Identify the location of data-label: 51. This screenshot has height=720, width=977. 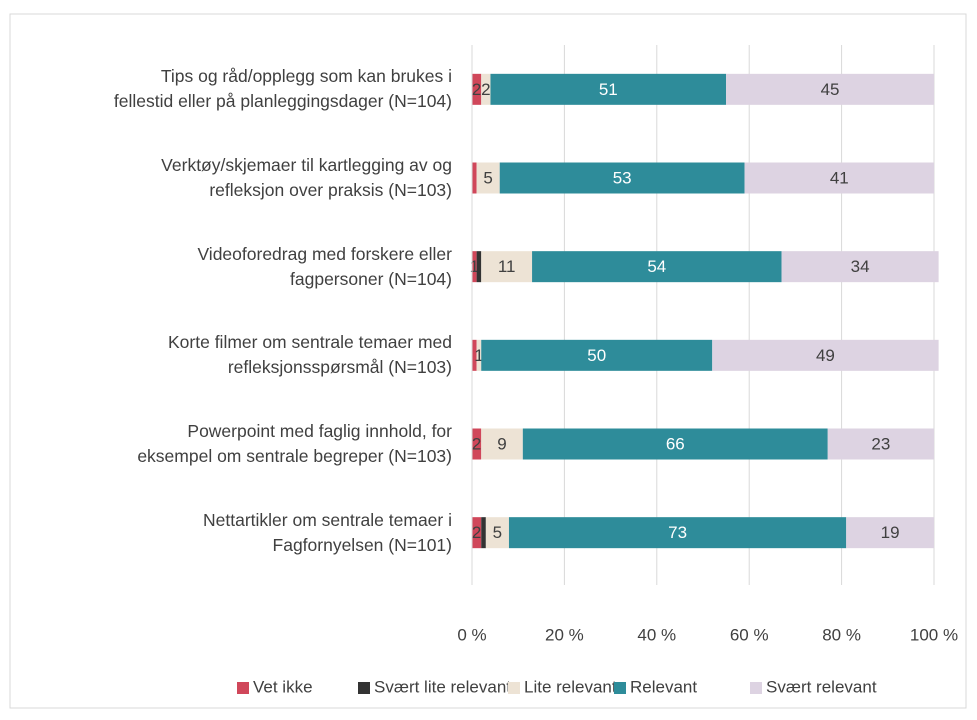
(608, 89).